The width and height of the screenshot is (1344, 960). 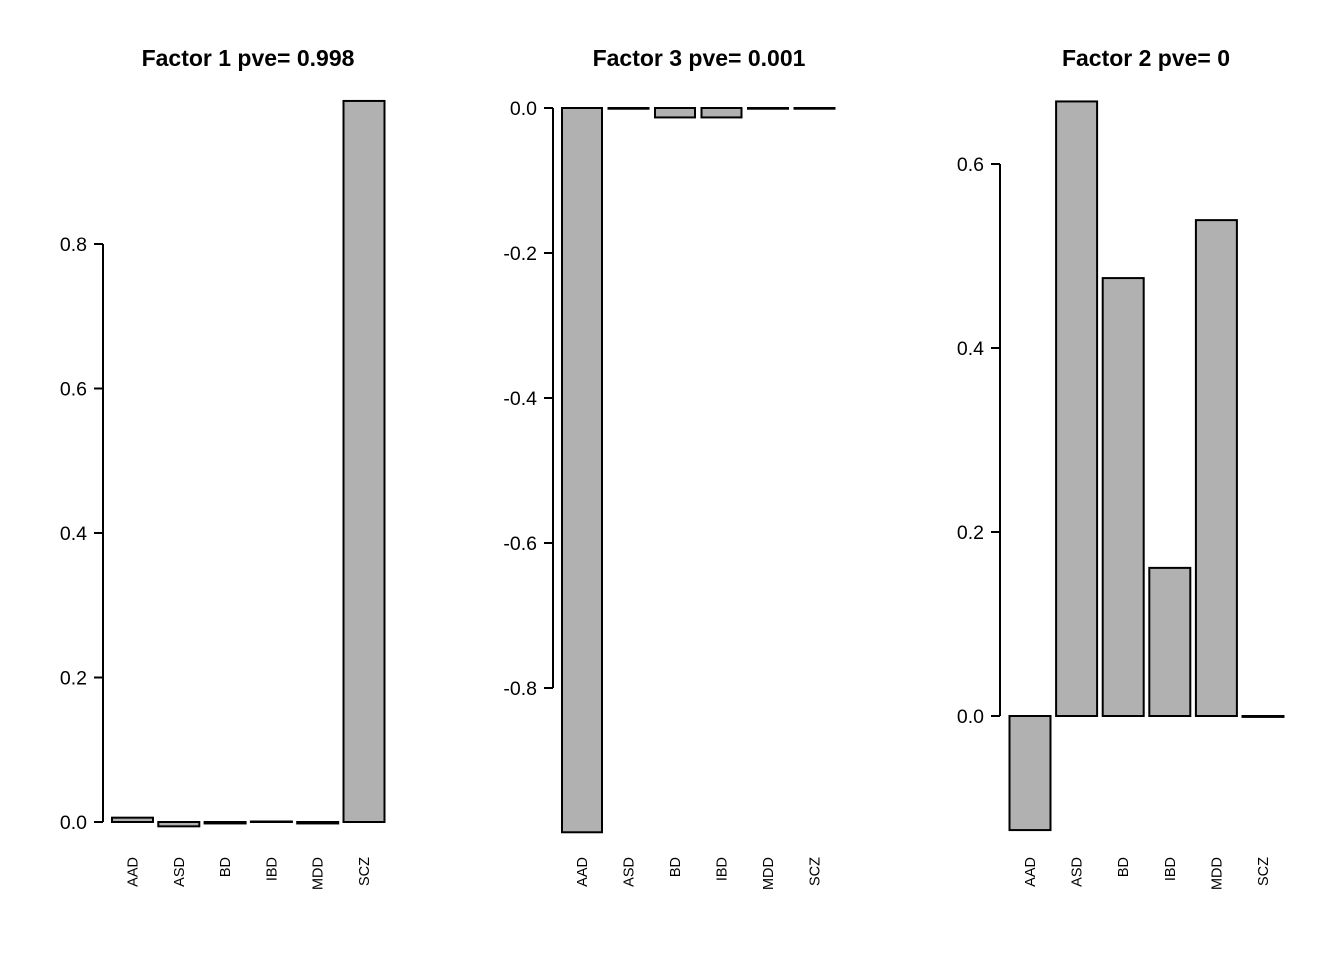 I want to click on panel-title: Factor 3 pve= 0.001, so click(x=699, y=58).